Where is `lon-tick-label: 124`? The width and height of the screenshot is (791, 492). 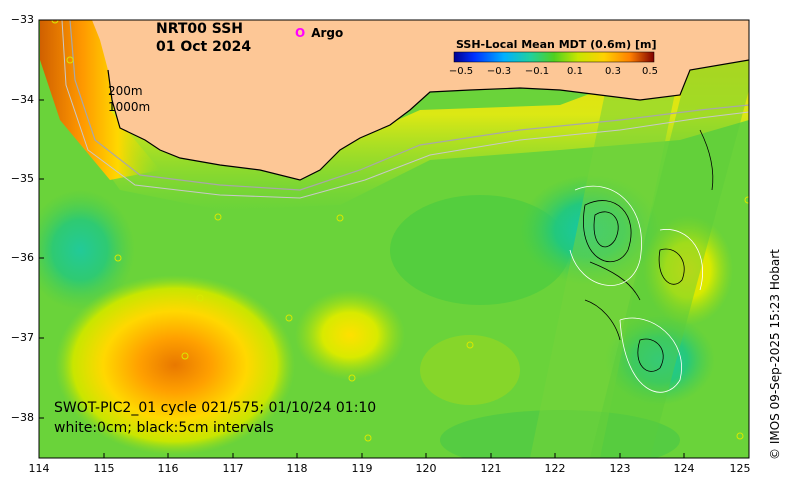 lon-tick-label: 124 is located at coordinates (684, 468).